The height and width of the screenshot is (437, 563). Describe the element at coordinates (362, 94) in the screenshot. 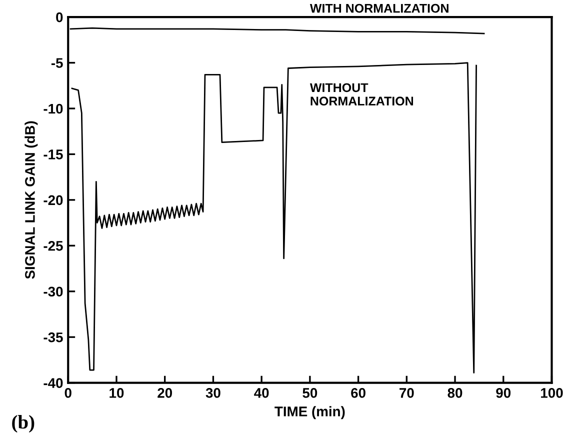

I see `annotation: WITHOUT NORMALIZATION` at that location.